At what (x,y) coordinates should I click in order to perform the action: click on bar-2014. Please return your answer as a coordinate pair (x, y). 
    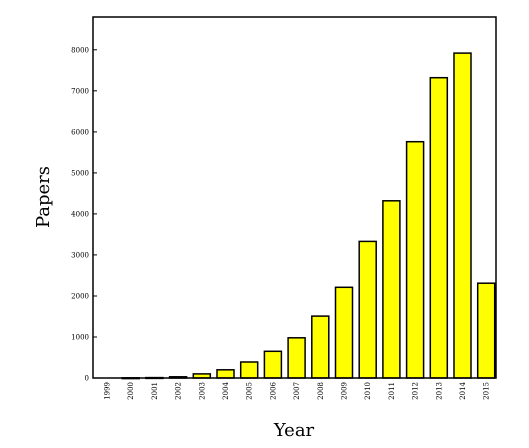
    Looking at the image, I should click on (462, 215).